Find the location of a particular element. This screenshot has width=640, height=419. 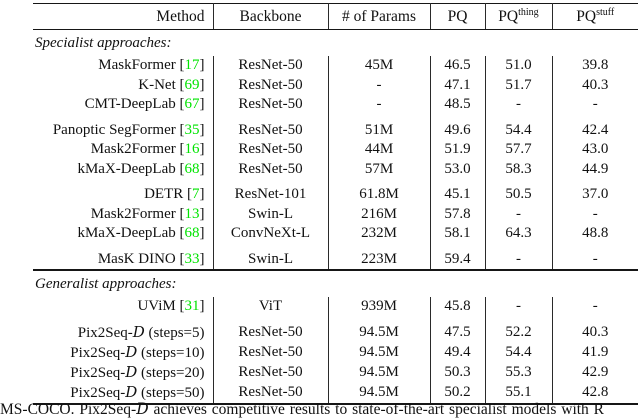

method-name-suffix: (steps=50) is located at coordinates (171, 392).